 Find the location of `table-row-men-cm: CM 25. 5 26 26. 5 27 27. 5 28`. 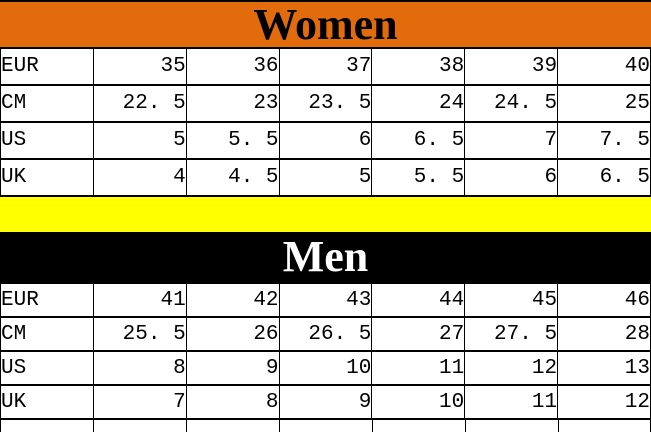

table-row-men-cm: CM 25. 5 26 26. 5 27 27. 5 28 is located at coordinates (325, 334).